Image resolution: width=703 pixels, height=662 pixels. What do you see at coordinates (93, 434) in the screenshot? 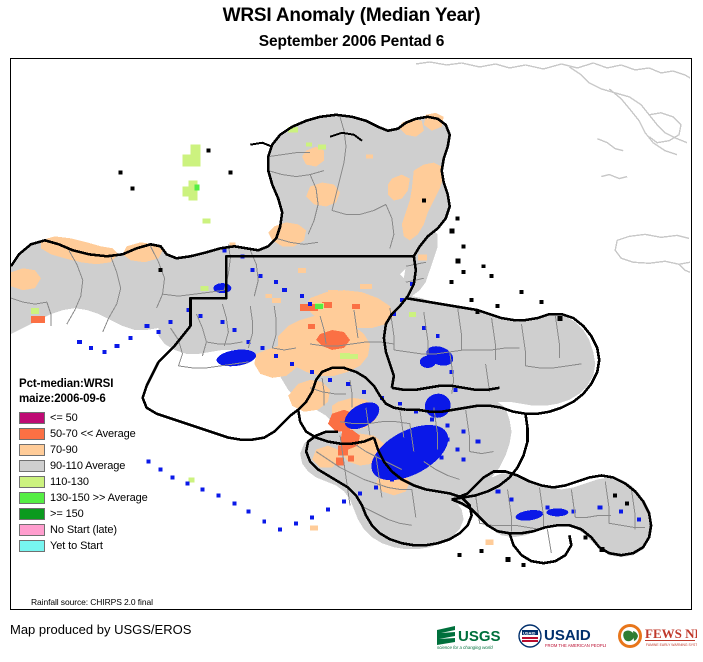
I see `legend-label: 50-70 << Average` at bounding box center [93, 434].